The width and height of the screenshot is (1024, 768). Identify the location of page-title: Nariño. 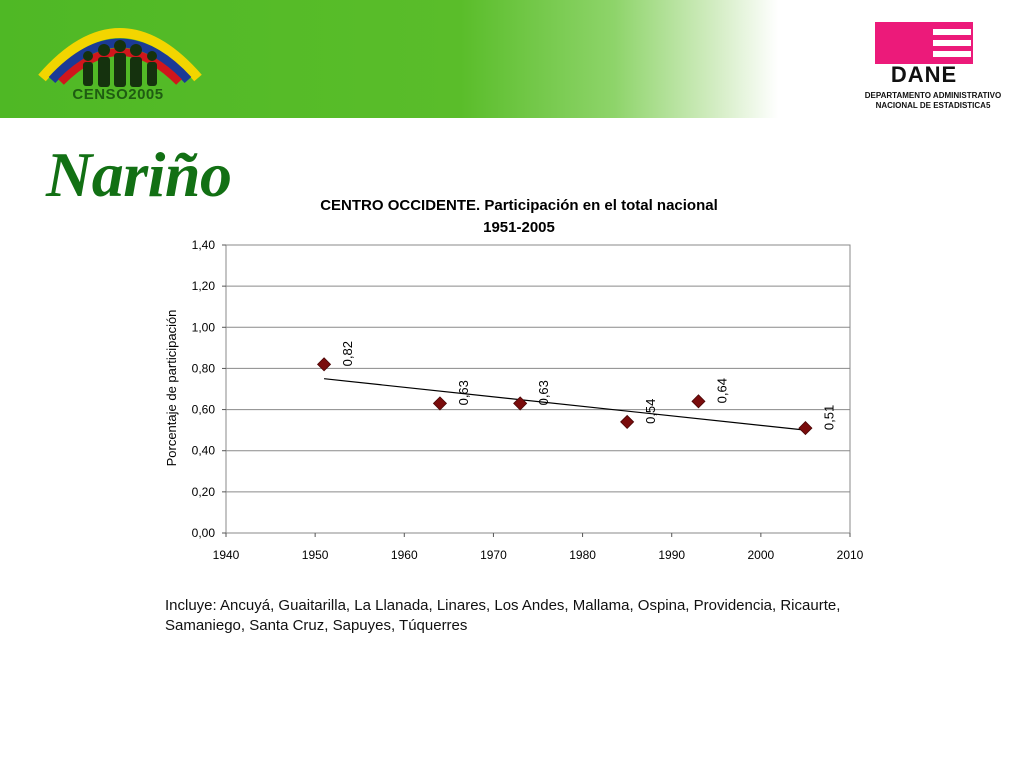
(139, 174).